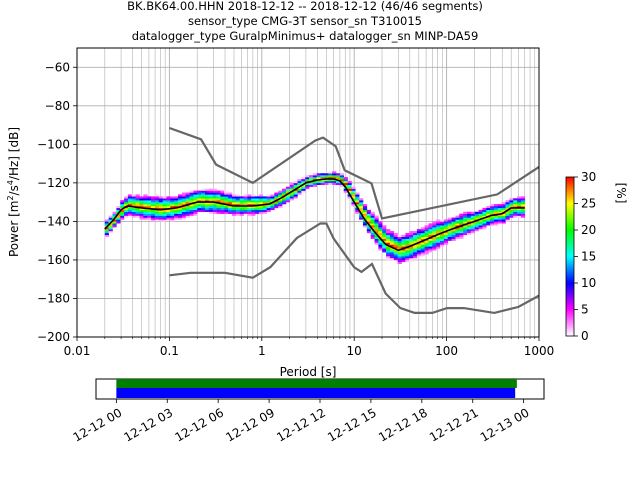 Image resolution: width=640 pixels, height=480 pixels. What do you see at coordinates (53, 260) in the screenshot?
I see `y-tick-label: −160` at bounding box center [53, 260].